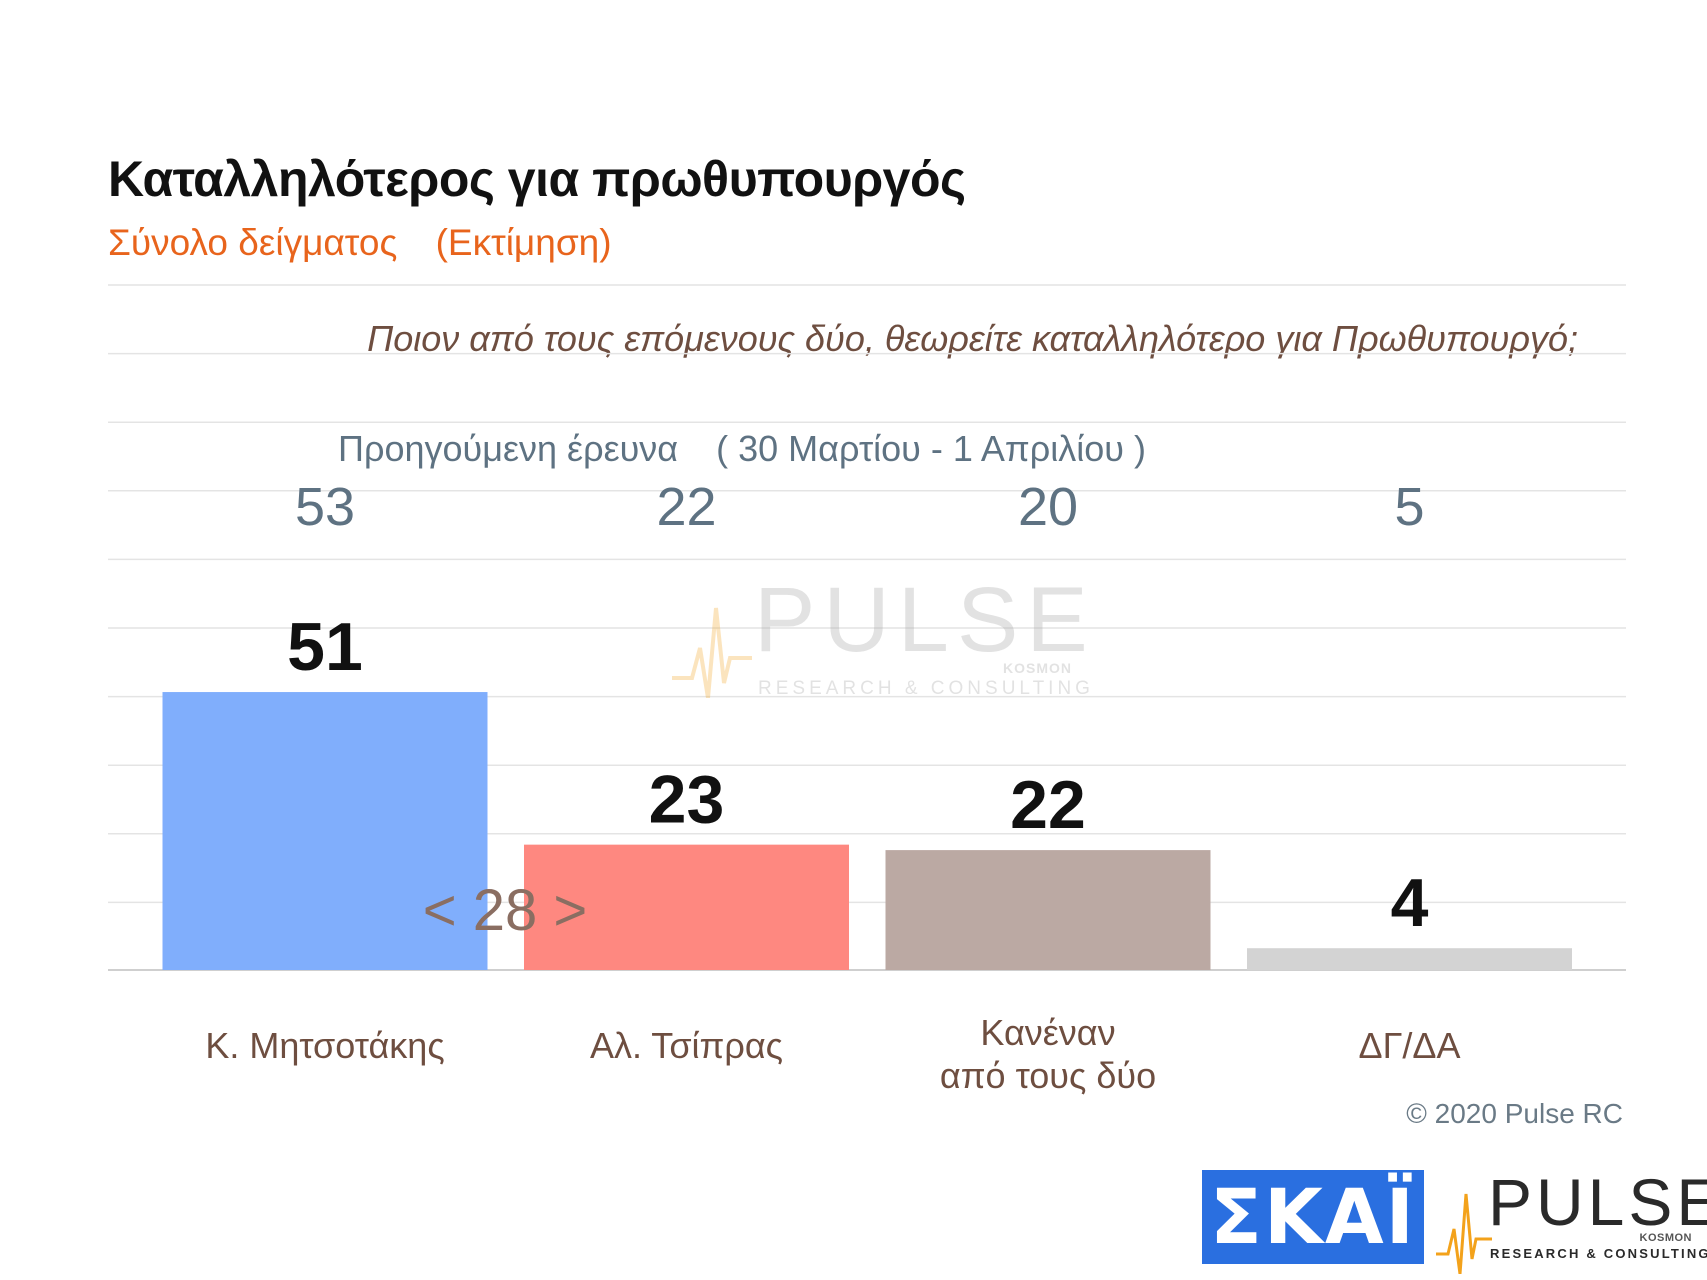 Image resolution: width=1707 pixels, height=1280 pixels. I want to click on watermark-kosmon: KOSMON, so click(1037, 668).